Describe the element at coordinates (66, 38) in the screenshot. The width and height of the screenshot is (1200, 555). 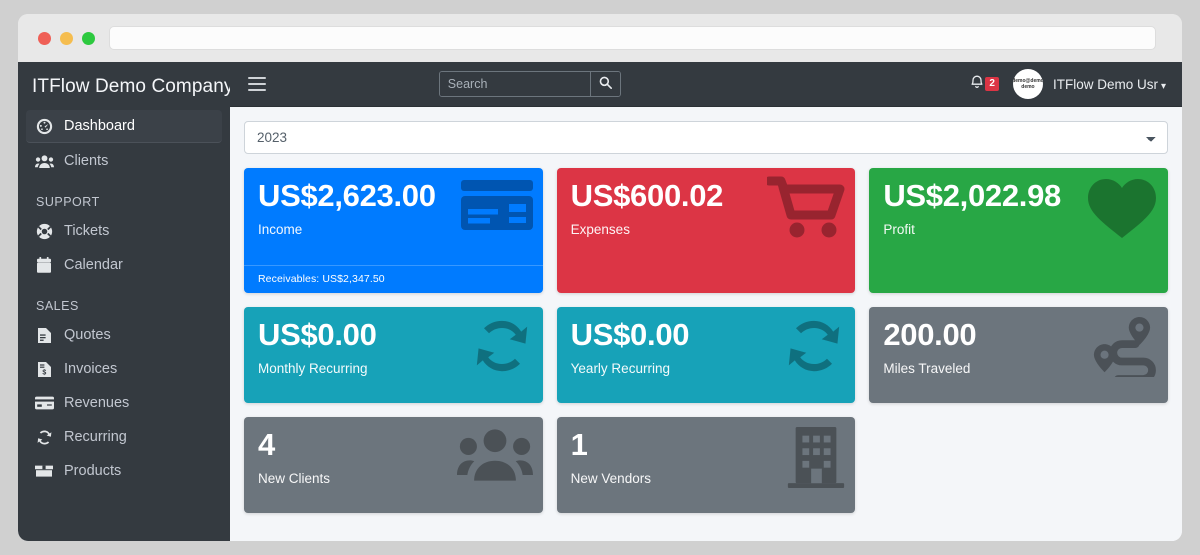
I see `minimize-window-button` at that location.